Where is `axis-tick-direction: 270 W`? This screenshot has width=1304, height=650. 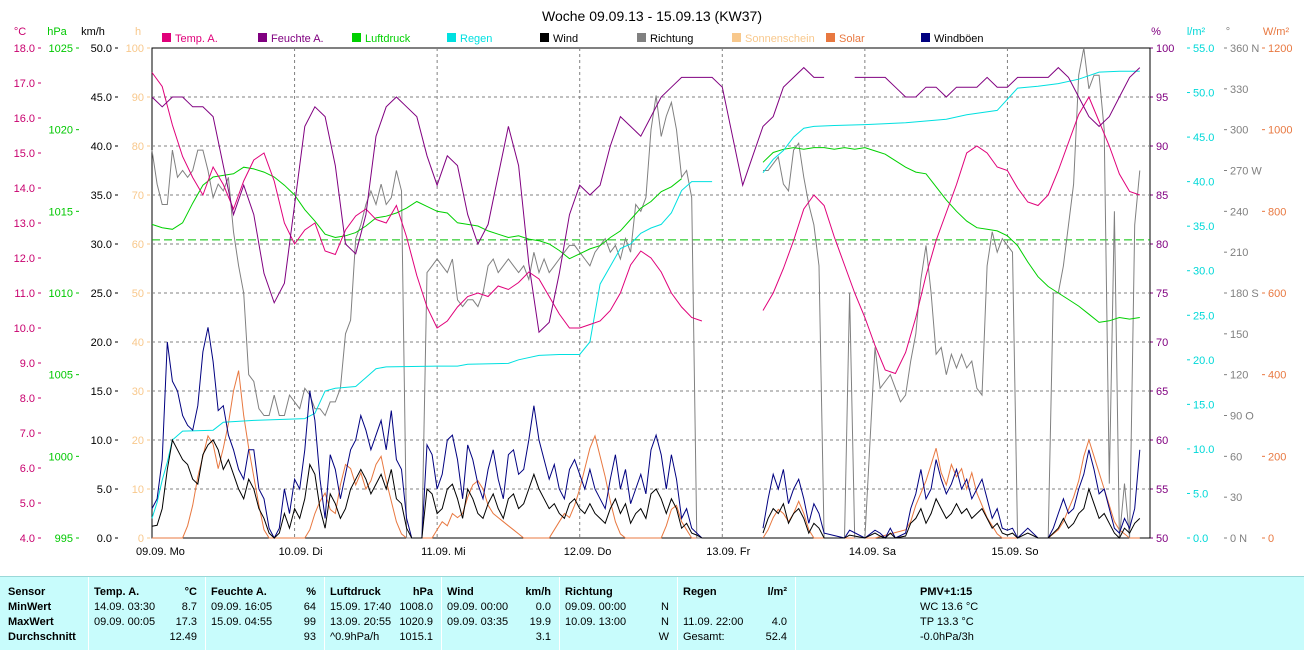 axis-tick-direction: 270 W is located at coordinates (1246, 172).